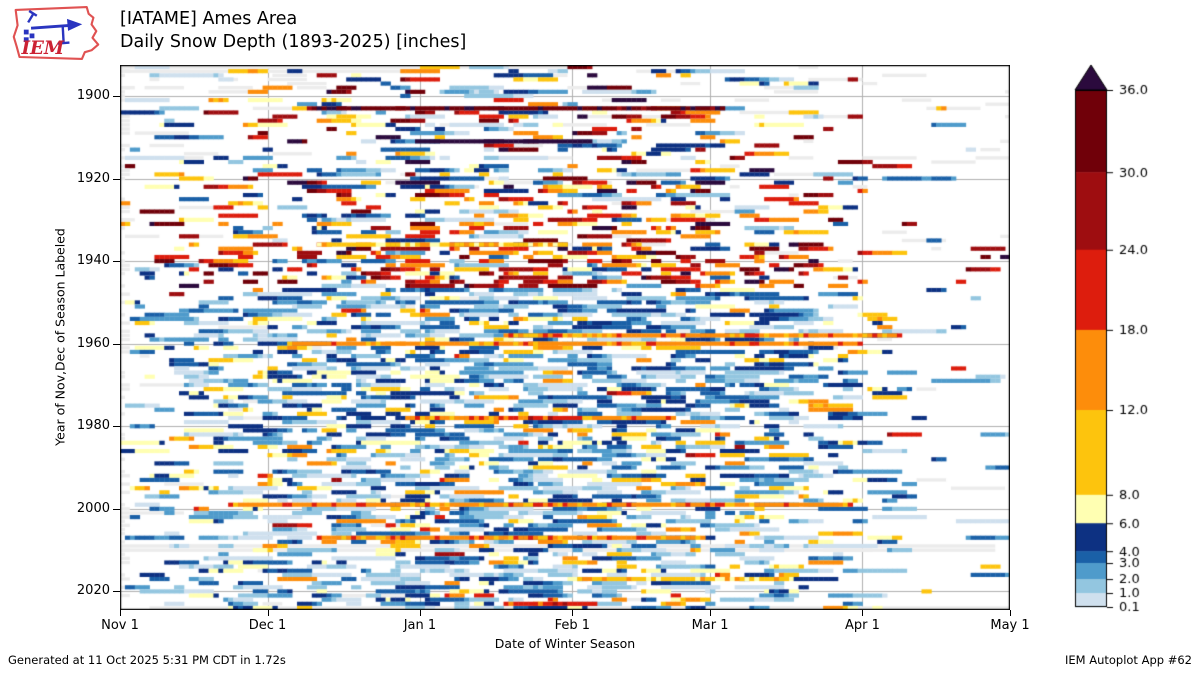  What do you see at coordinates (710, 625) in the screenshot?
I see `x-tick-label: Mar 1` at bounding box center [710, 625].